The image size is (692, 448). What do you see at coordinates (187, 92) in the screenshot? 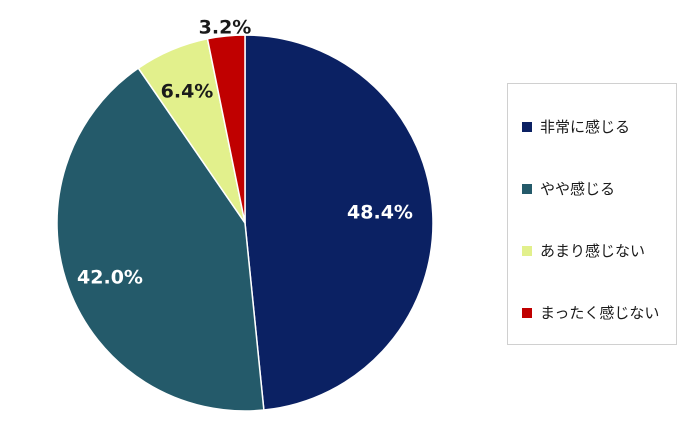
I see `label-not-much: 6.4%` at bounding box center [187, 92].